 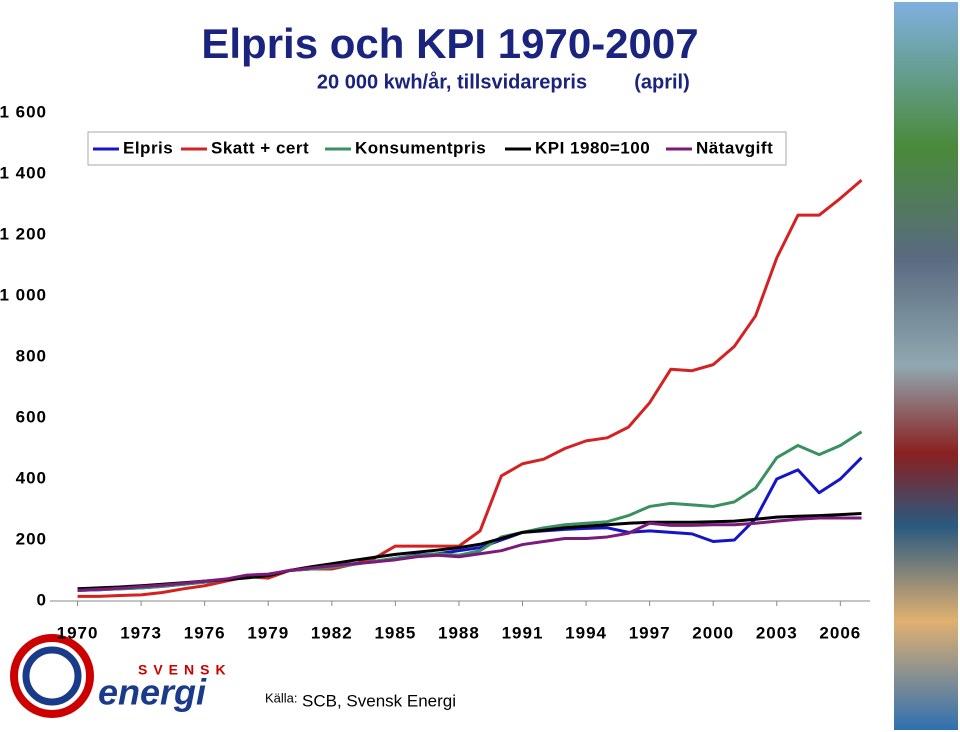 What do you see at coordinates (23, 294) in the screenshot?
I see `y-tick-label: 1 000` at bounding box center [23, 294].